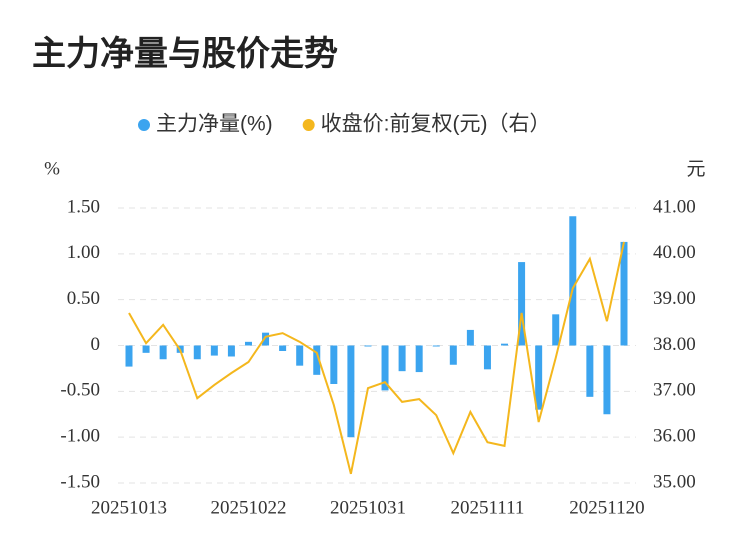 The image size is (750, 558). Describe the element at coordinates (674, 481) in the screenshot. I see `y2-tick-label: 35.00` at that location.